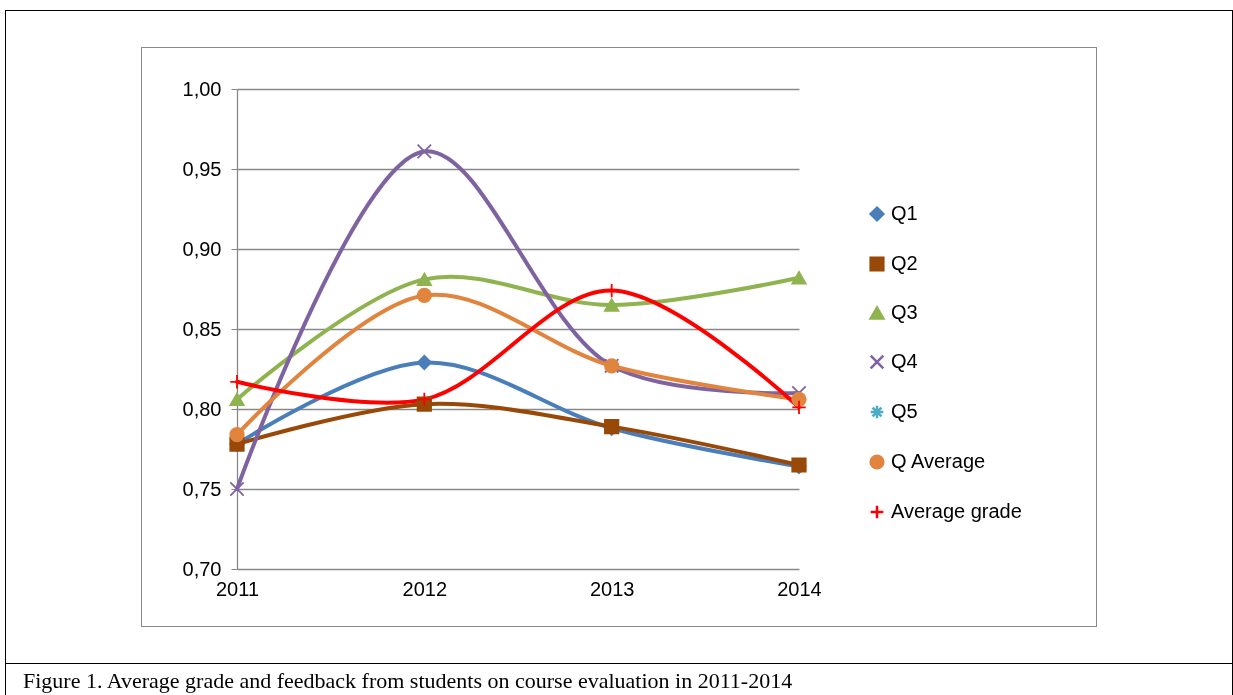  Describe the element at coordinates (619, 678) in the screenshot. I see `caption: Figure 1. Average grade and feedback from students on course evaluation in 2011-2014` at that location.